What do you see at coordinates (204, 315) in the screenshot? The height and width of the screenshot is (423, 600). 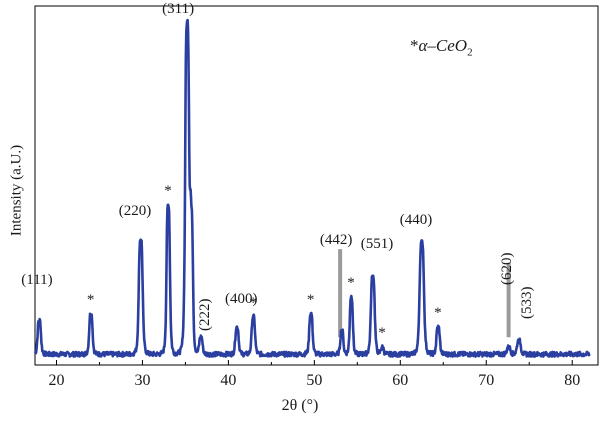 I see `peak-label: (222)` at bounding box center [204, 315].